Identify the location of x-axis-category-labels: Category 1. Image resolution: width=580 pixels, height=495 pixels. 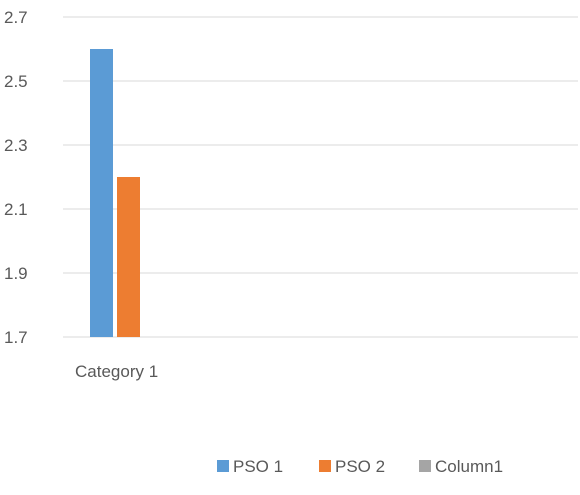
(116, 371).